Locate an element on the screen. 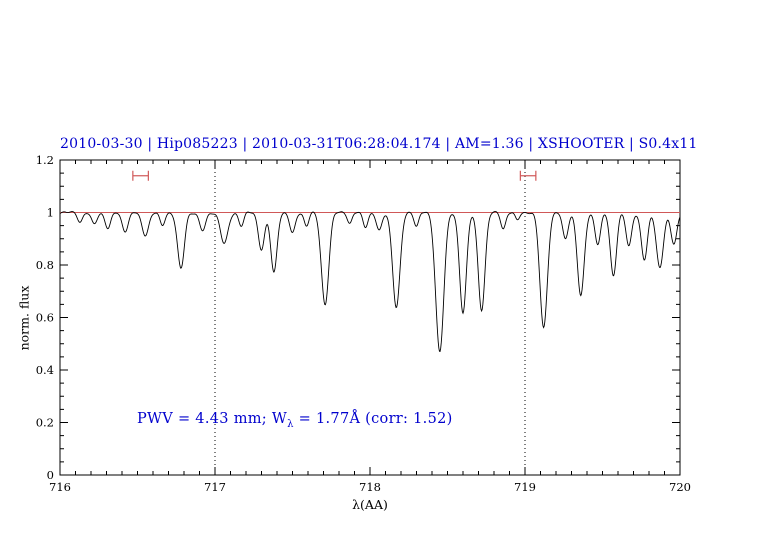  pwv-annotation: PWV = 4.43 mm; Wλ = 1.77Å (corr: 1.52) is located at coordinates (295, 420).